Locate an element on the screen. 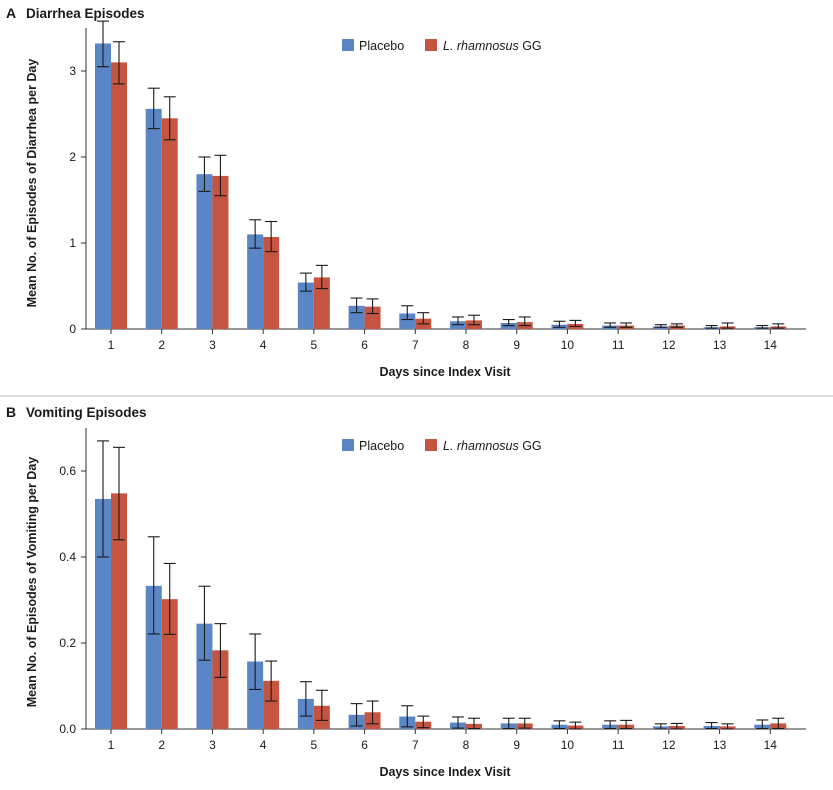 The height and width of the screenshot is (790, 833). panel-b-x-tick-label: 7 is located at coordinates (415, 745).